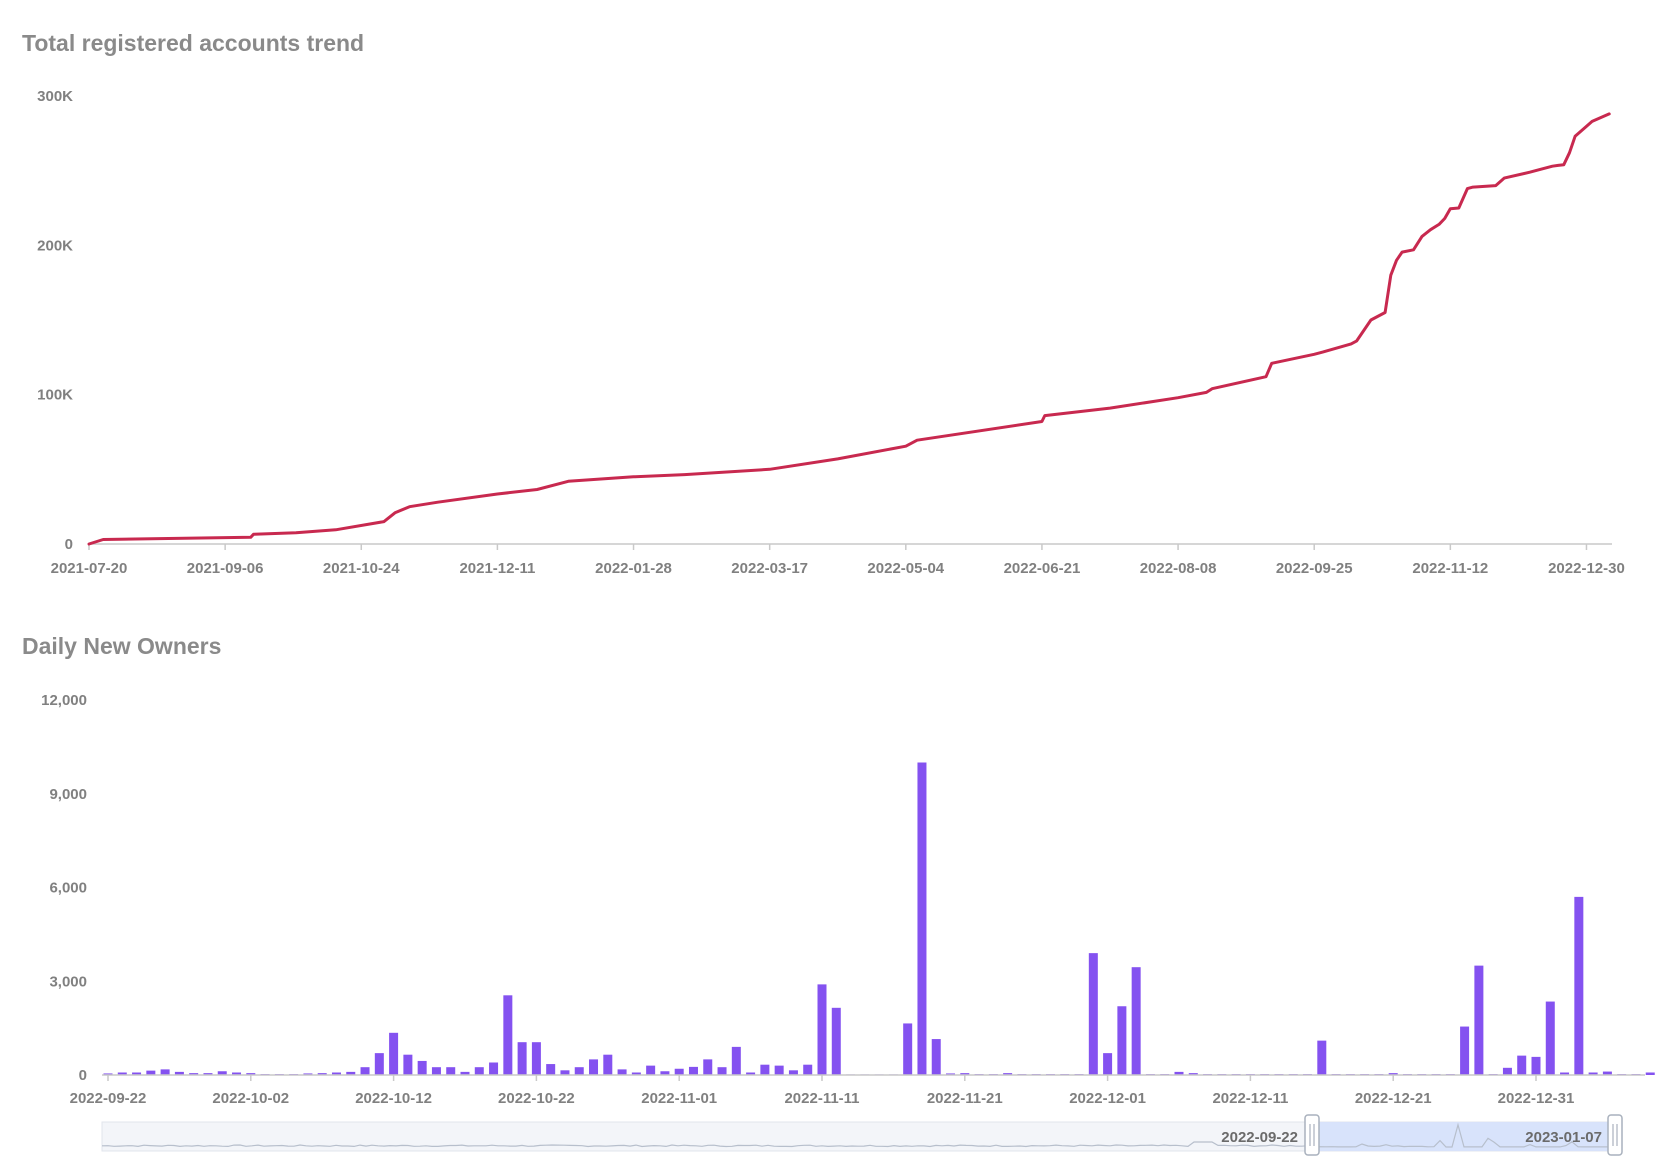  Describe the element at coordinates (905, 568) in the screenshot. I see `x-tick-label-2022-05-04: 2022-05-04` at that location.